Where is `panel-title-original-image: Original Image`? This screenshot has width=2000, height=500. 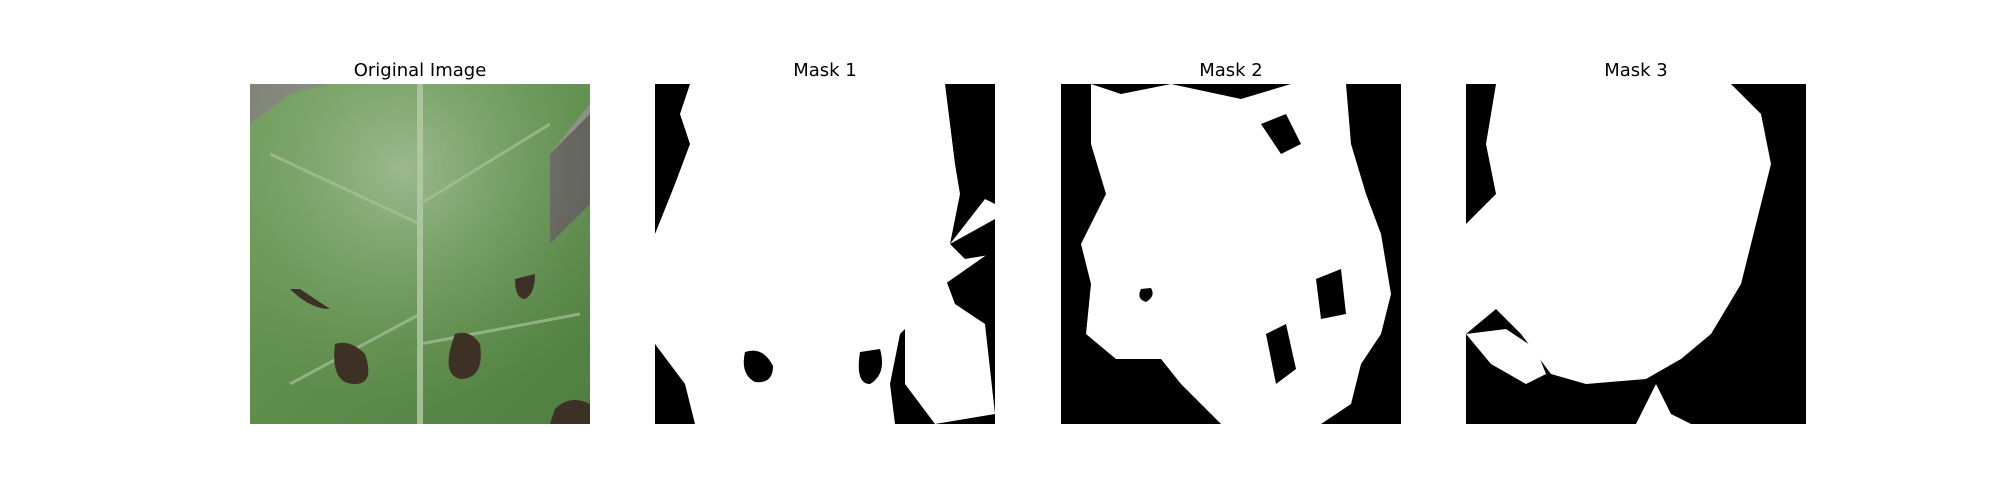
panel-title-original-image: Original Image is located at coordinates (420, 70).